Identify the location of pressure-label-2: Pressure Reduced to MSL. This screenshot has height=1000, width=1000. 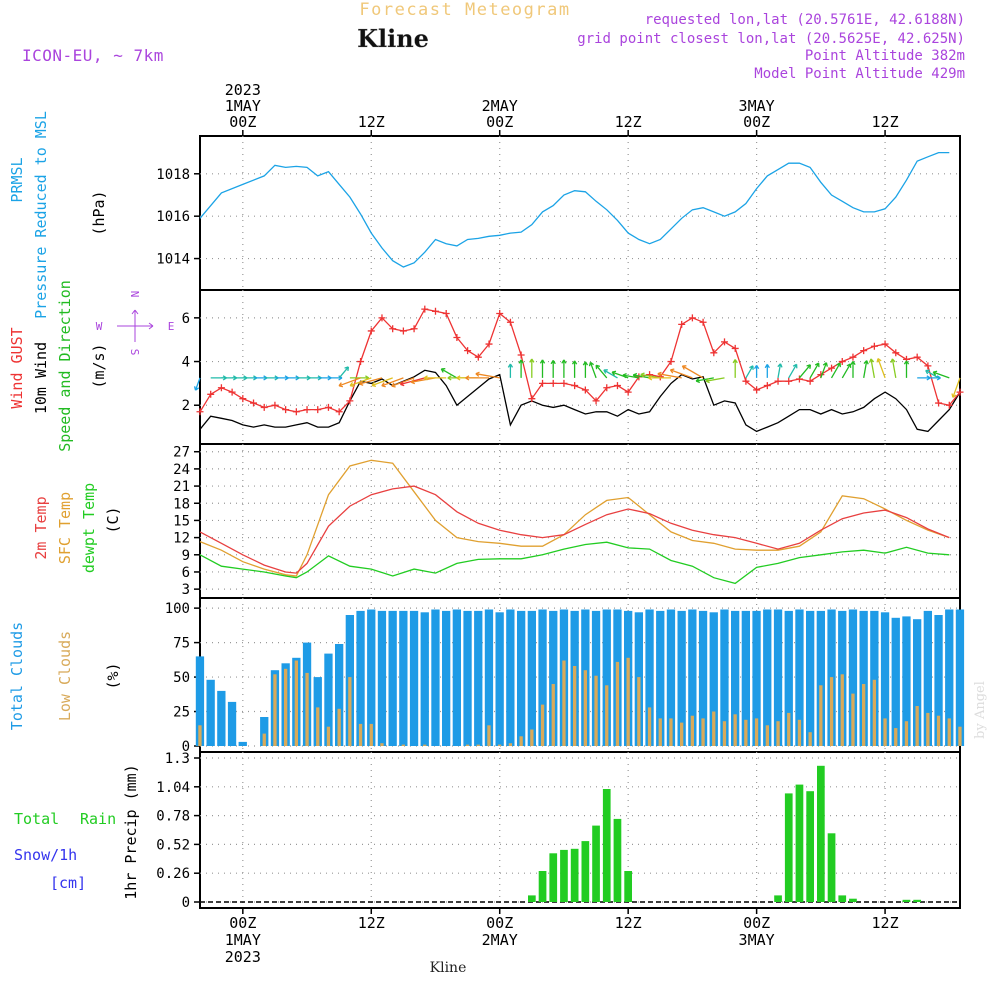
(41, 215).